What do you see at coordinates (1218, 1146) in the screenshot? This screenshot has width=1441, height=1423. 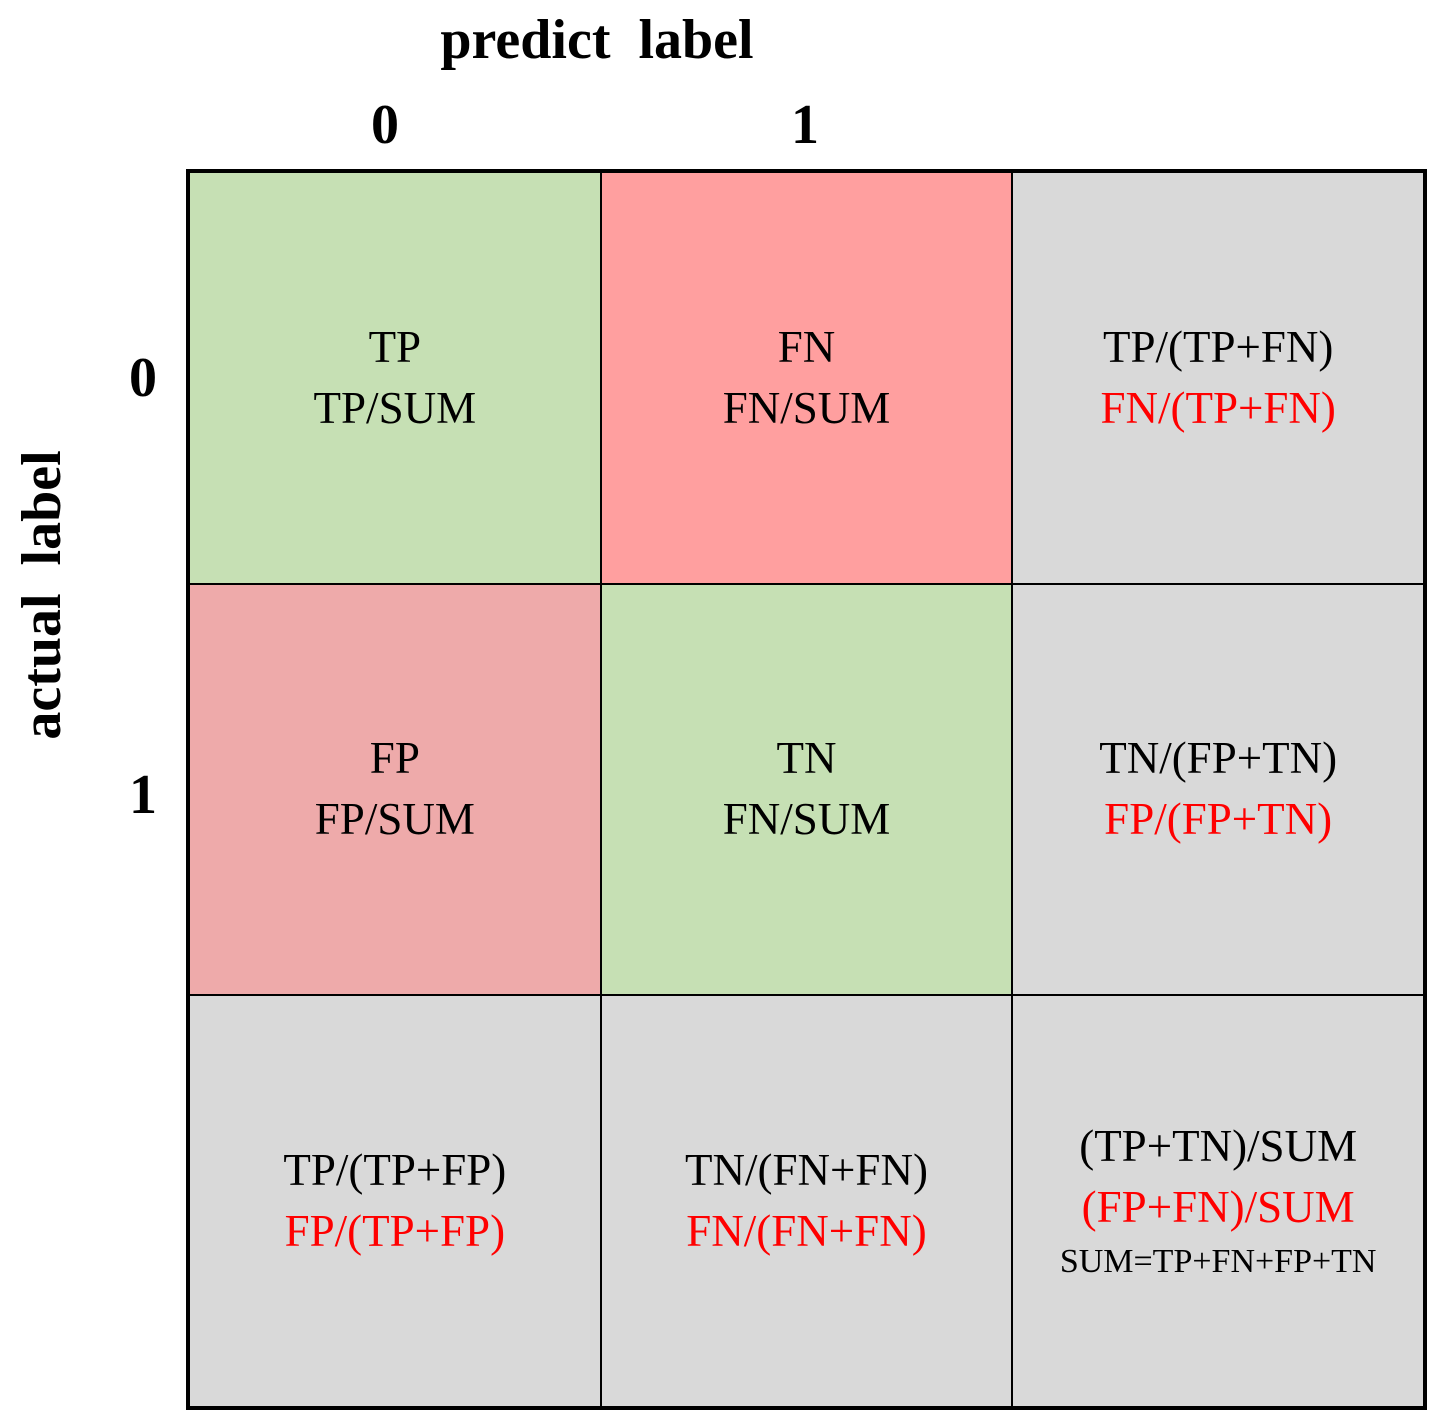 I see `cell-text: (TP+TN)/SUM` at bounding box center [1218, 1146].